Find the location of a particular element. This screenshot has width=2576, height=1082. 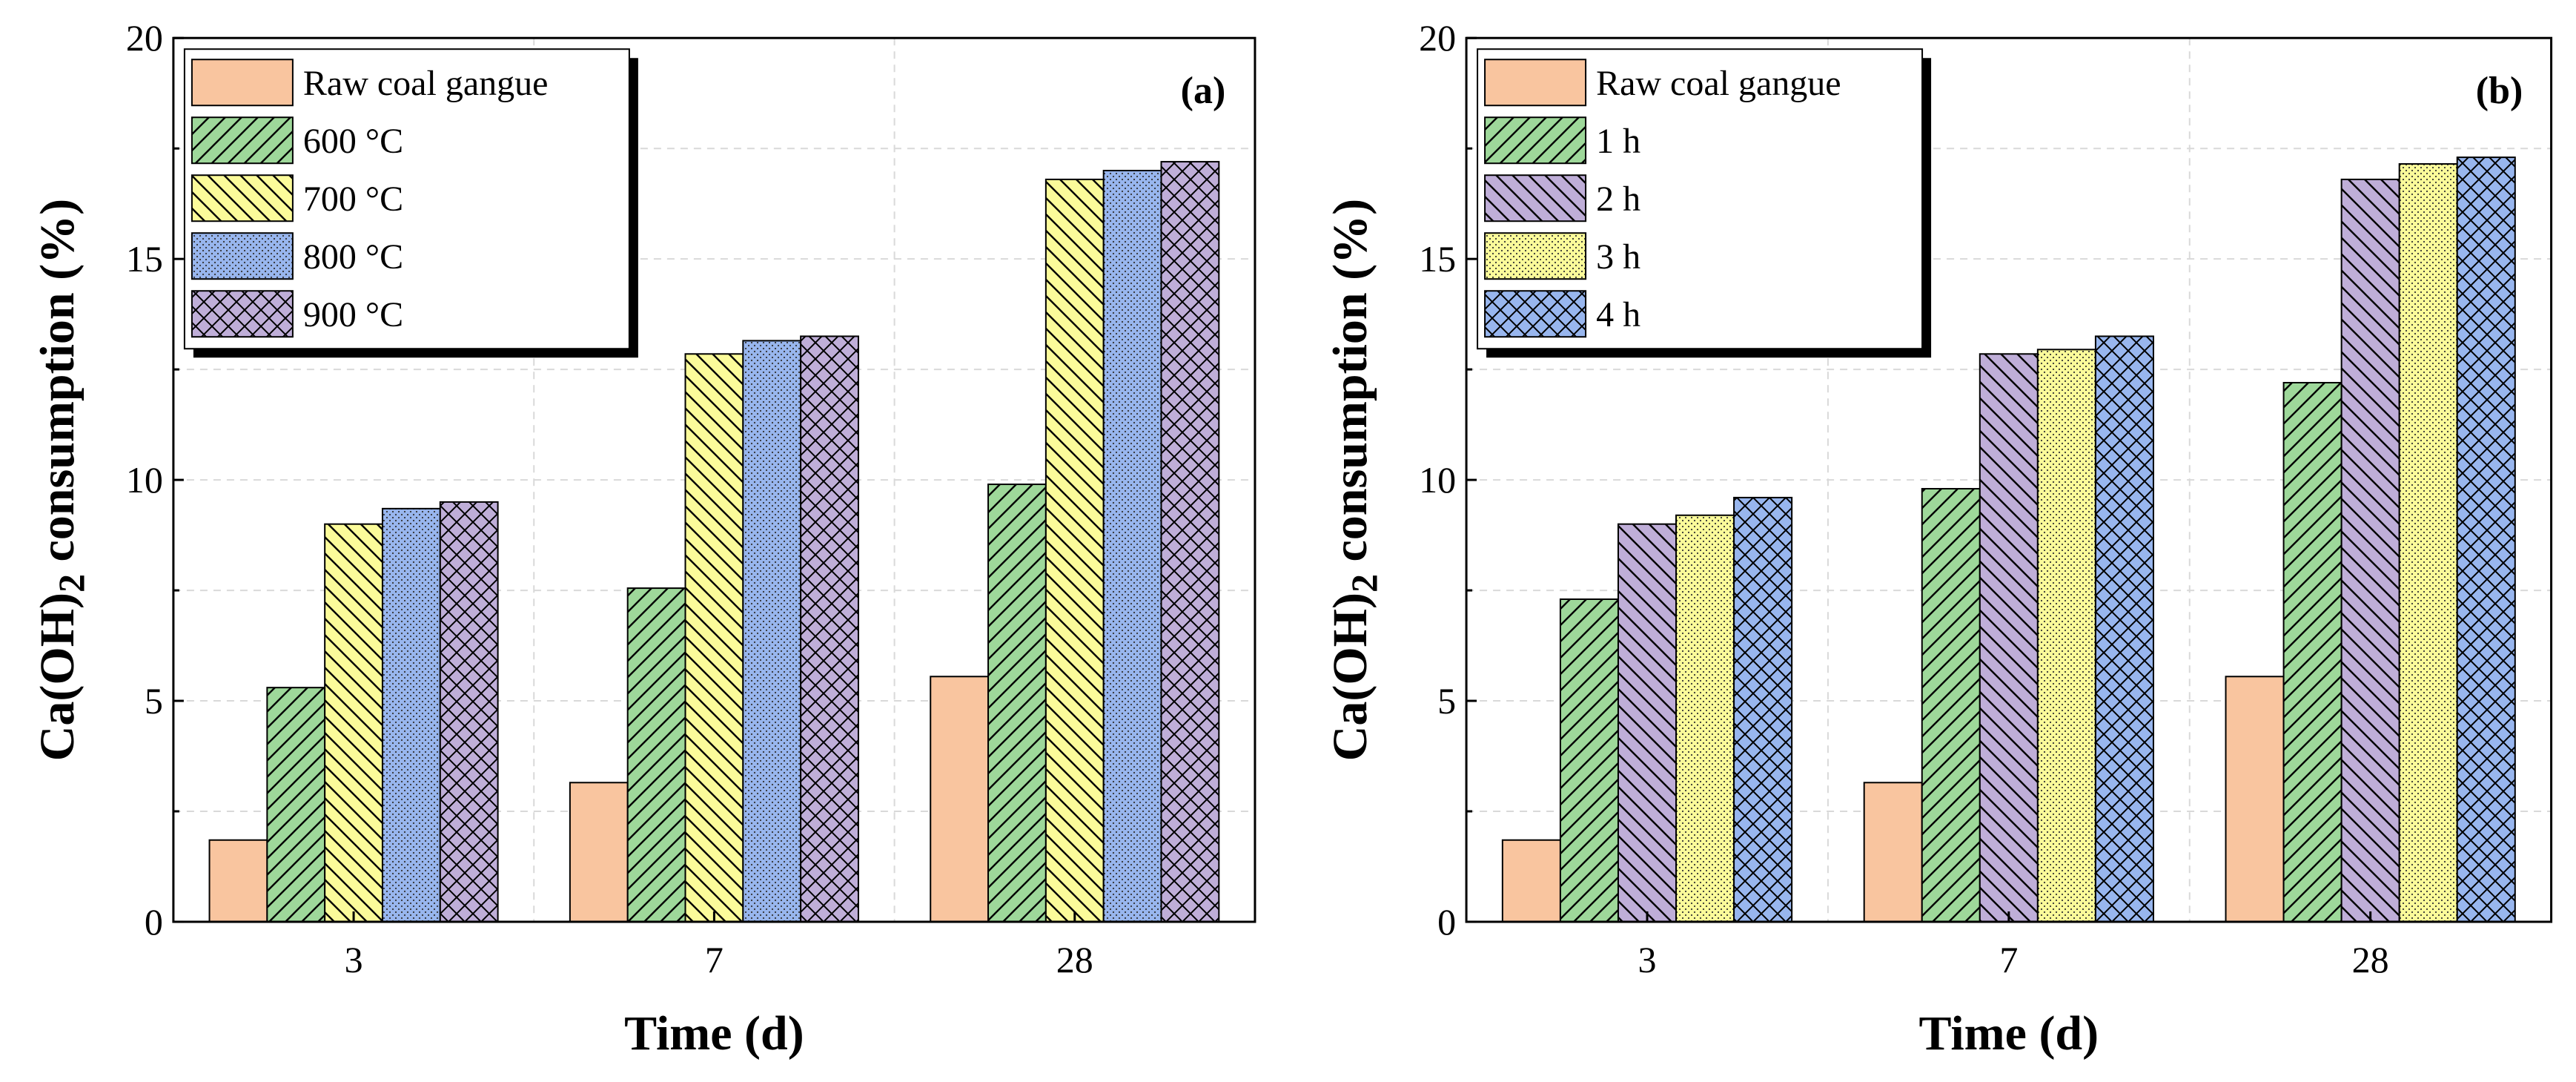

panel-label: (b) is located at coordinates (2499, 91).